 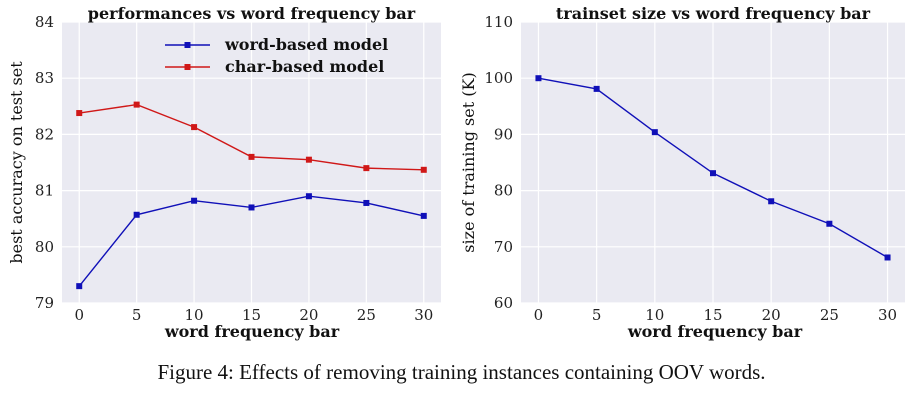 I want to click on legend-label: word-based model, so click(x=306, y=44).